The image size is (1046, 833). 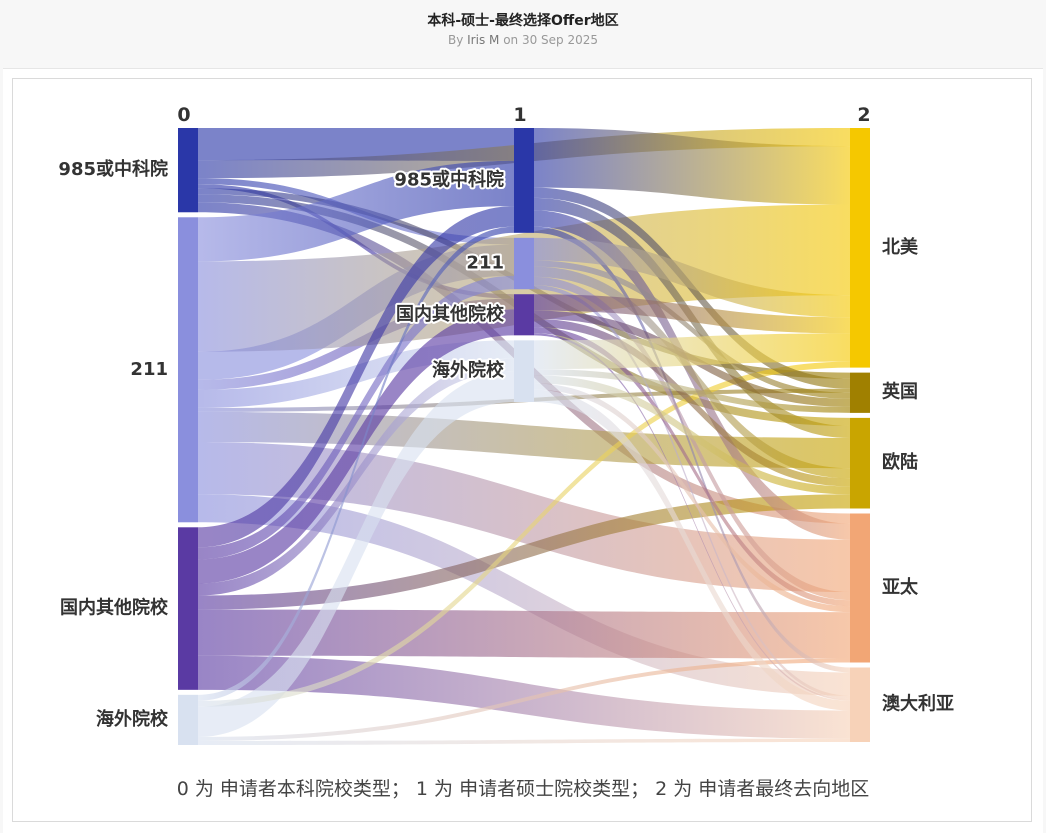 What do you see at coordinates (356, 211) in the screenshot?
I see `sankey-link-u211-m985` at bounding box center [356, 211].